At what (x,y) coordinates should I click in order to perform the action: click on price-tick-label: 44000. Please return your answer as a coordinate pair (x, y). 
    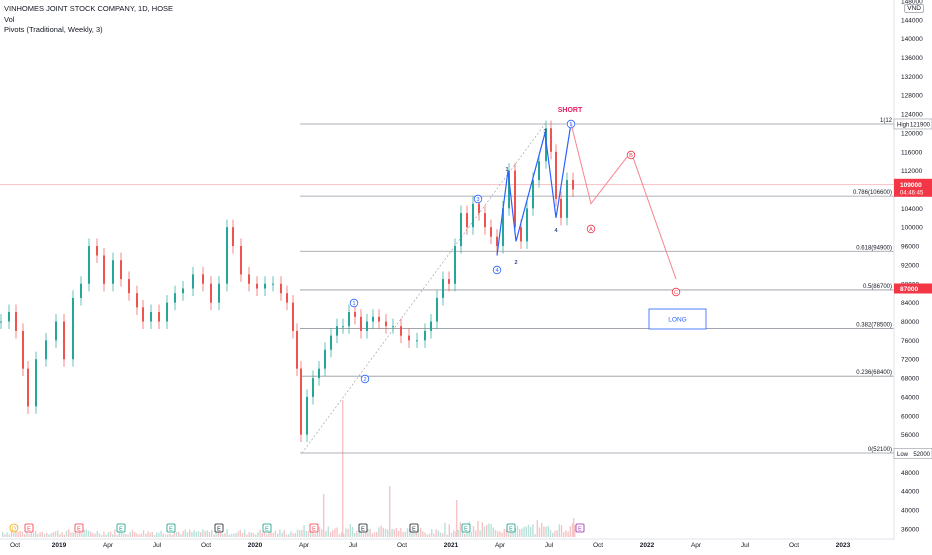
    Looking at the image, I should click on (910, 492).